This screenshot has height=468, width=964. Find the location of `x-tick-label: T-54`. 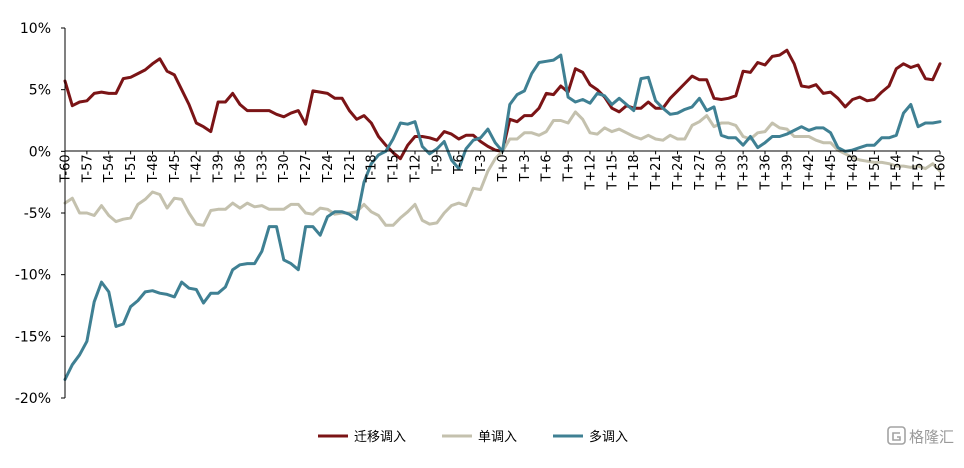

x-tick-label: T-54 is located at coordinates (109, 168).